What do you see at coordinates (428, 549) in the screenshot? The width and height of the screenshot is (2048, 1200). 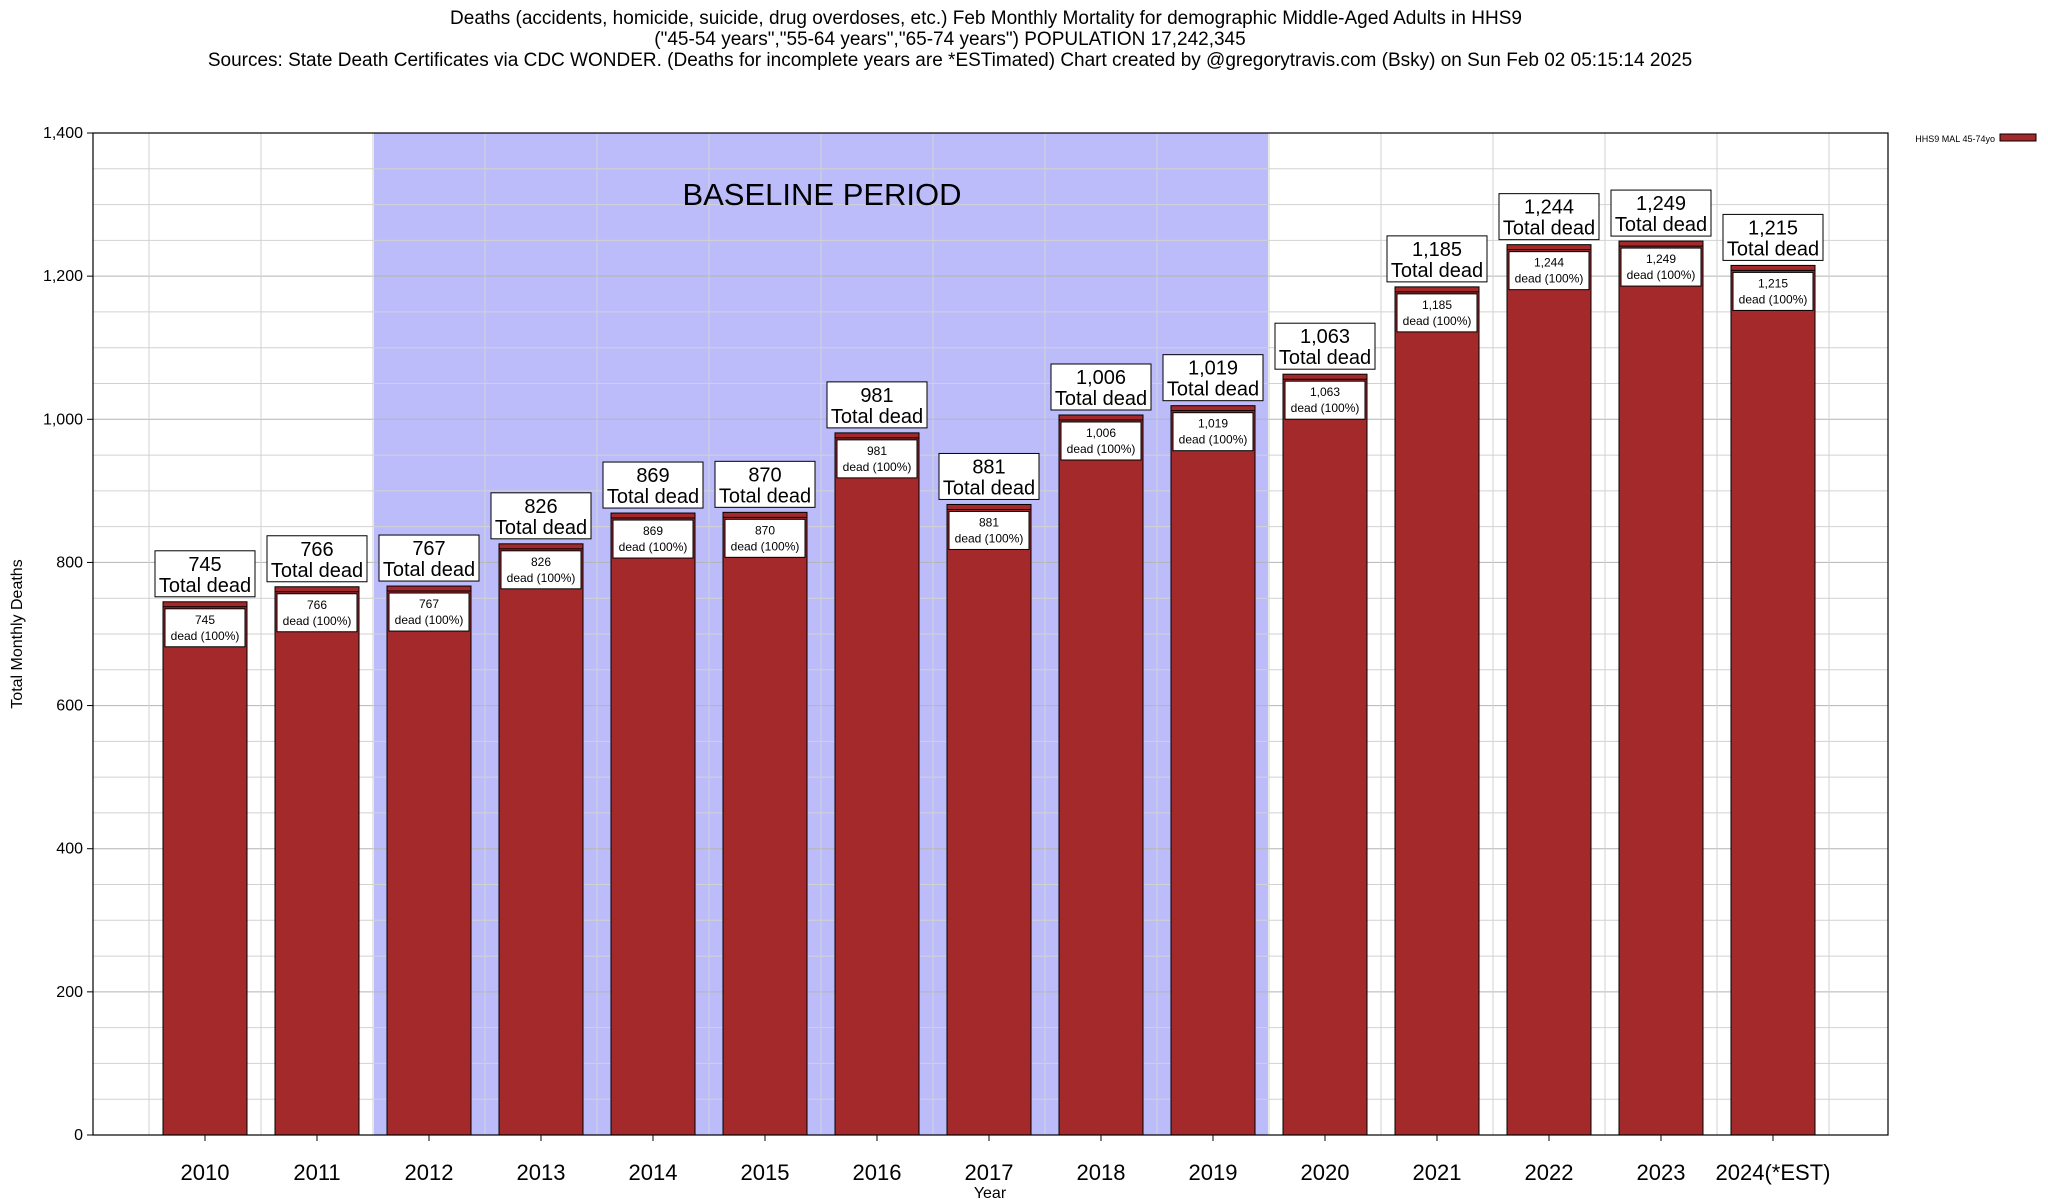 I see `total-value-label: 767` at bounding box center [428, 549].